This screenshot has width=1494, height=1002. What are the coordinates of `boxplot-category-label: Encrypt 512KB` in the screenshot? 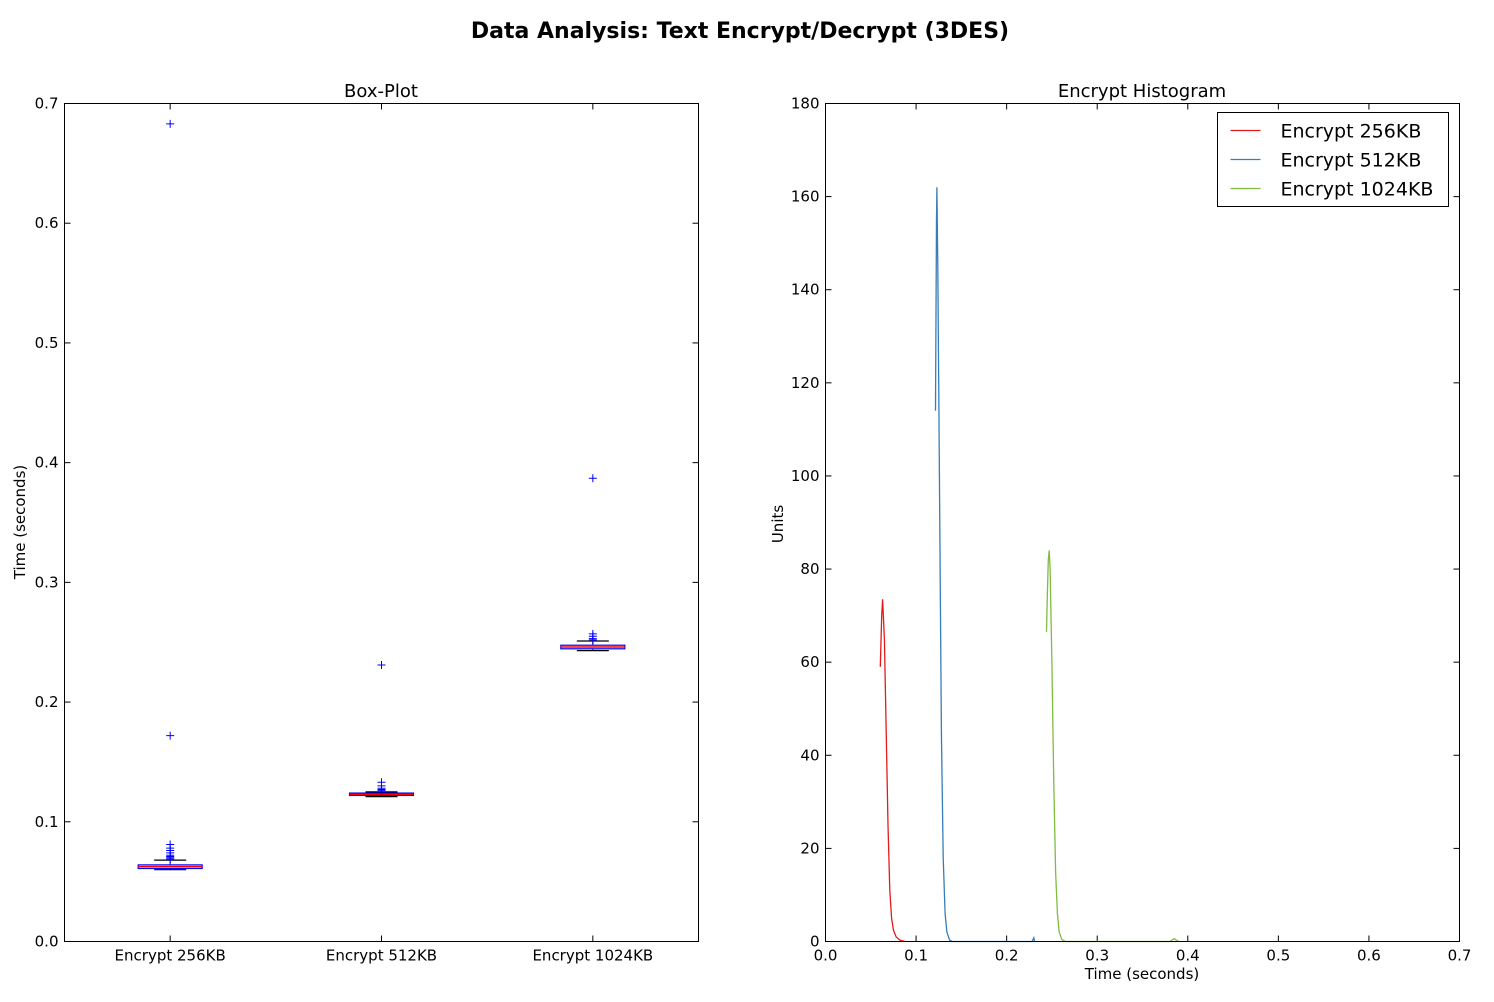 It's located at (381, 956).